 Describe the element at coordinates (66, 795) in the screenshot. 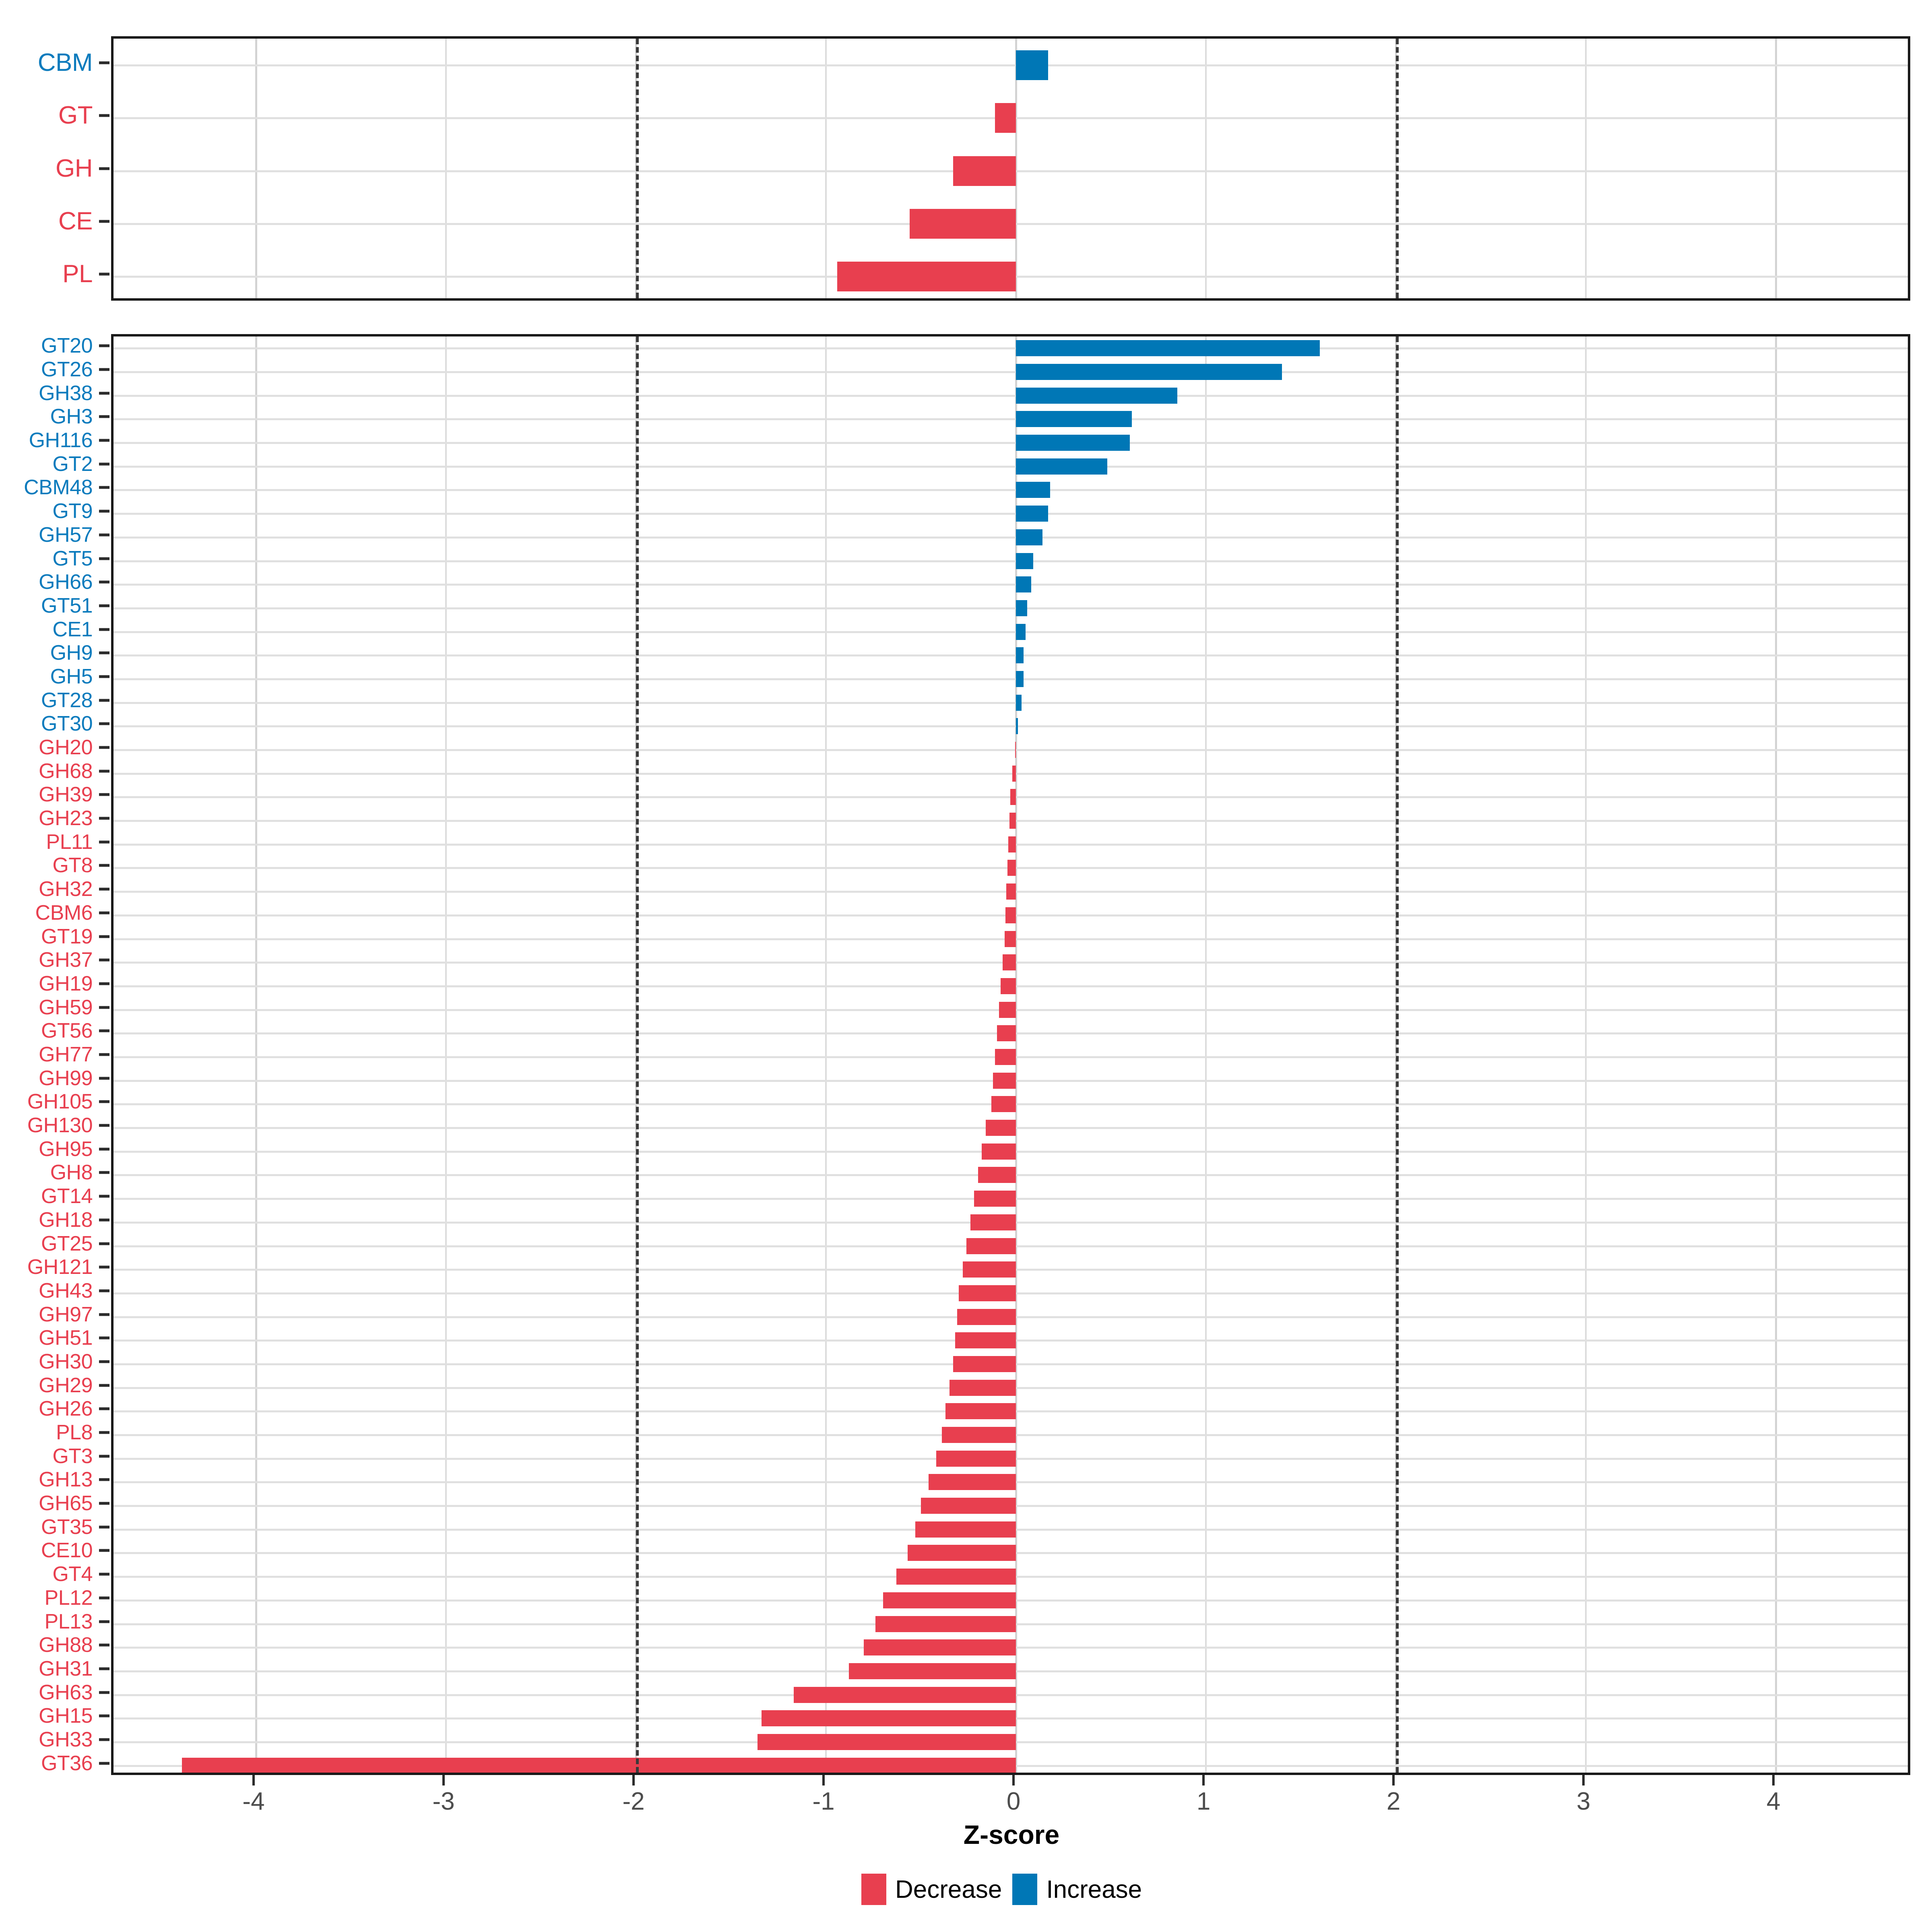

I see `y-axis-tick-label: GH39` at that location.